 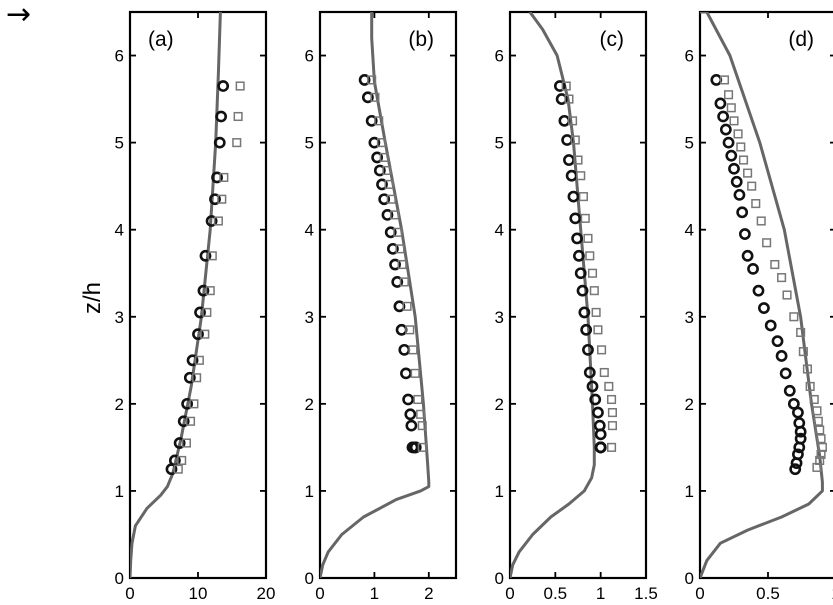 I want to click on panel-label: (d), so click(x=801, y=39).